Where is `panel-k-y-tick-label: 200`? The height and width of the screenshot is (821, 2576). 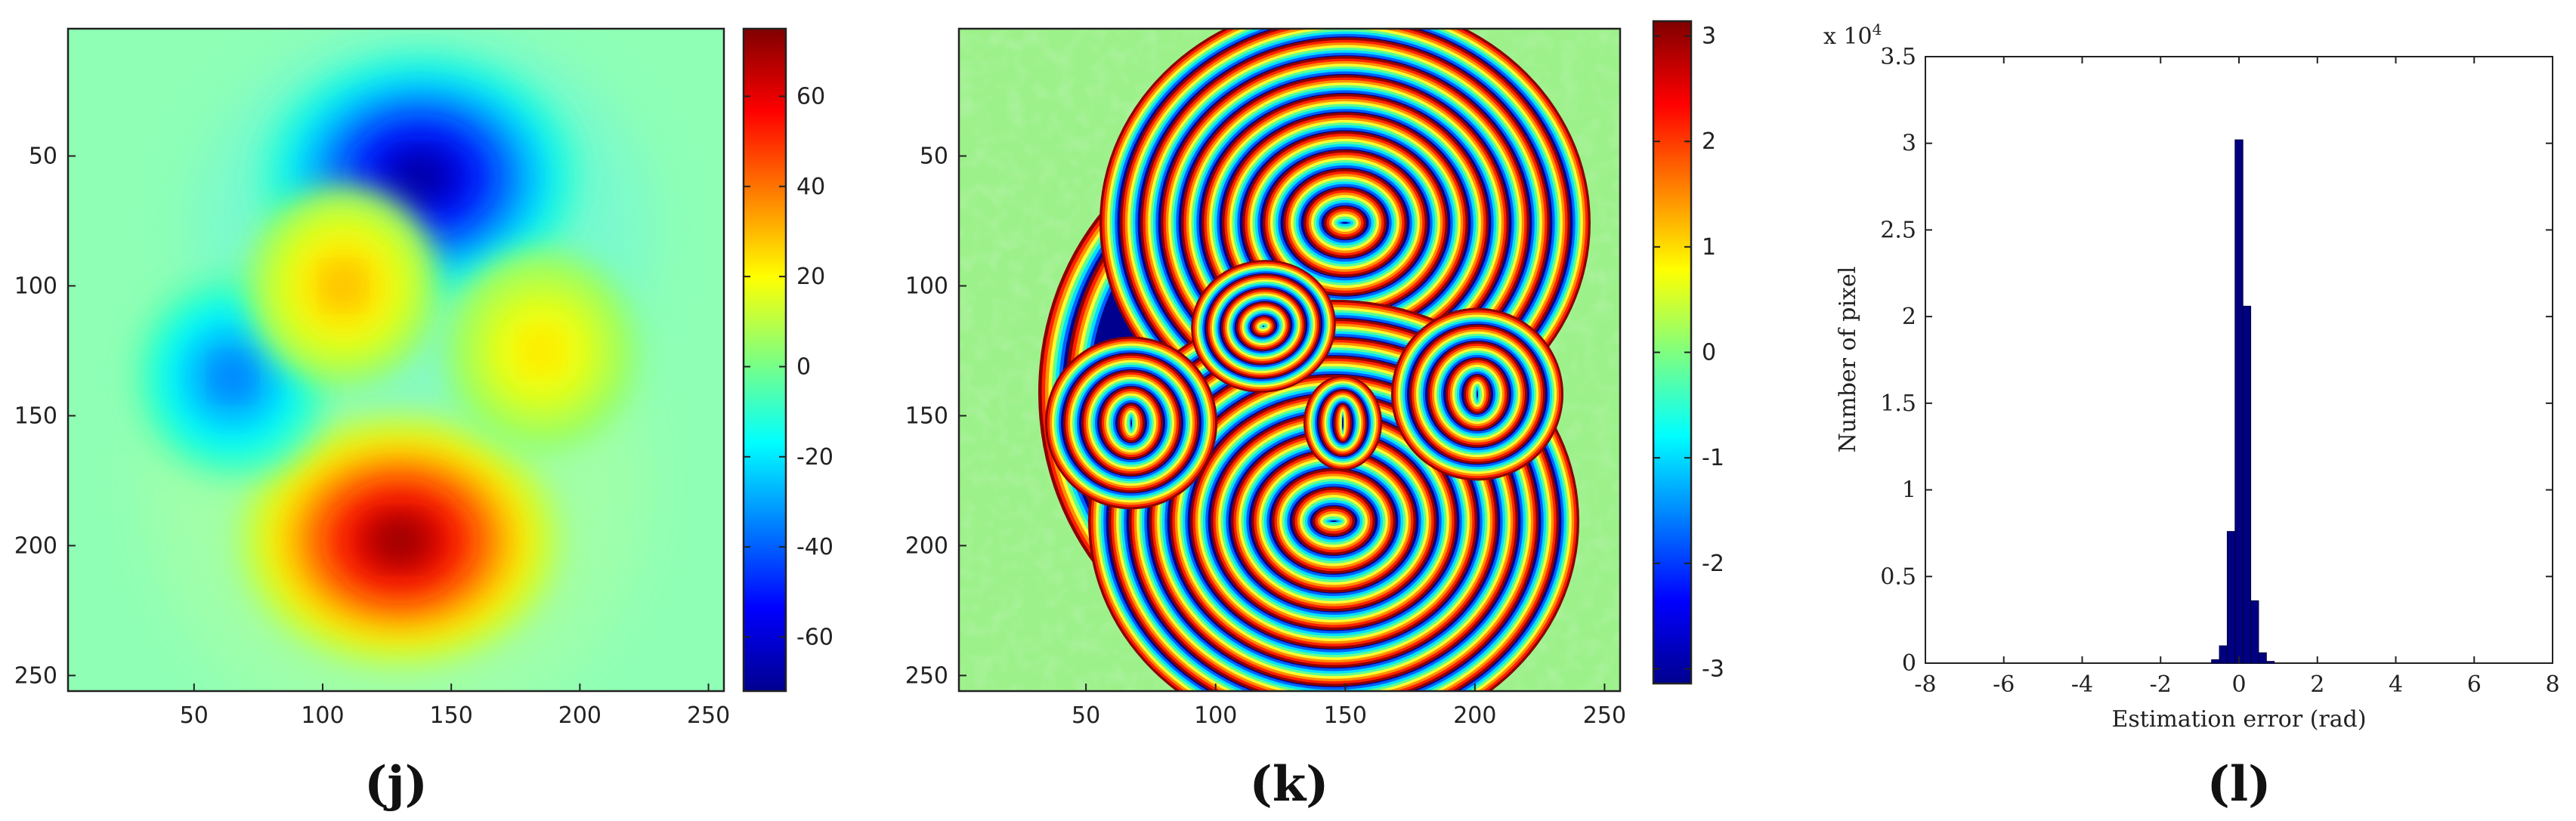
panel-k-y-tick-label: 200 is located at coordinates (926, 545).